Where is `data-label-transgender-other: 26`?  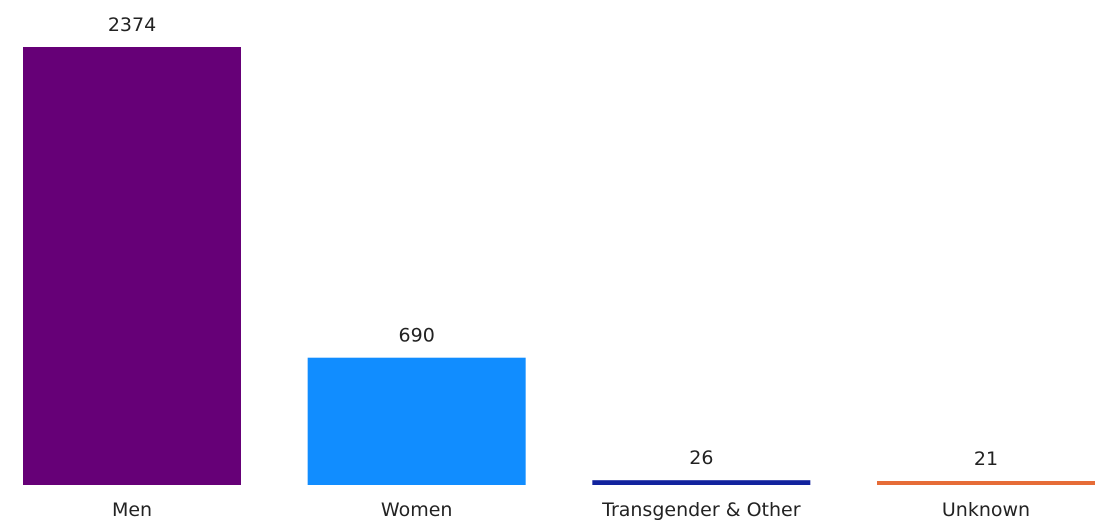 data-label-transgender-other: 26 is located at coordinates (701, 458).